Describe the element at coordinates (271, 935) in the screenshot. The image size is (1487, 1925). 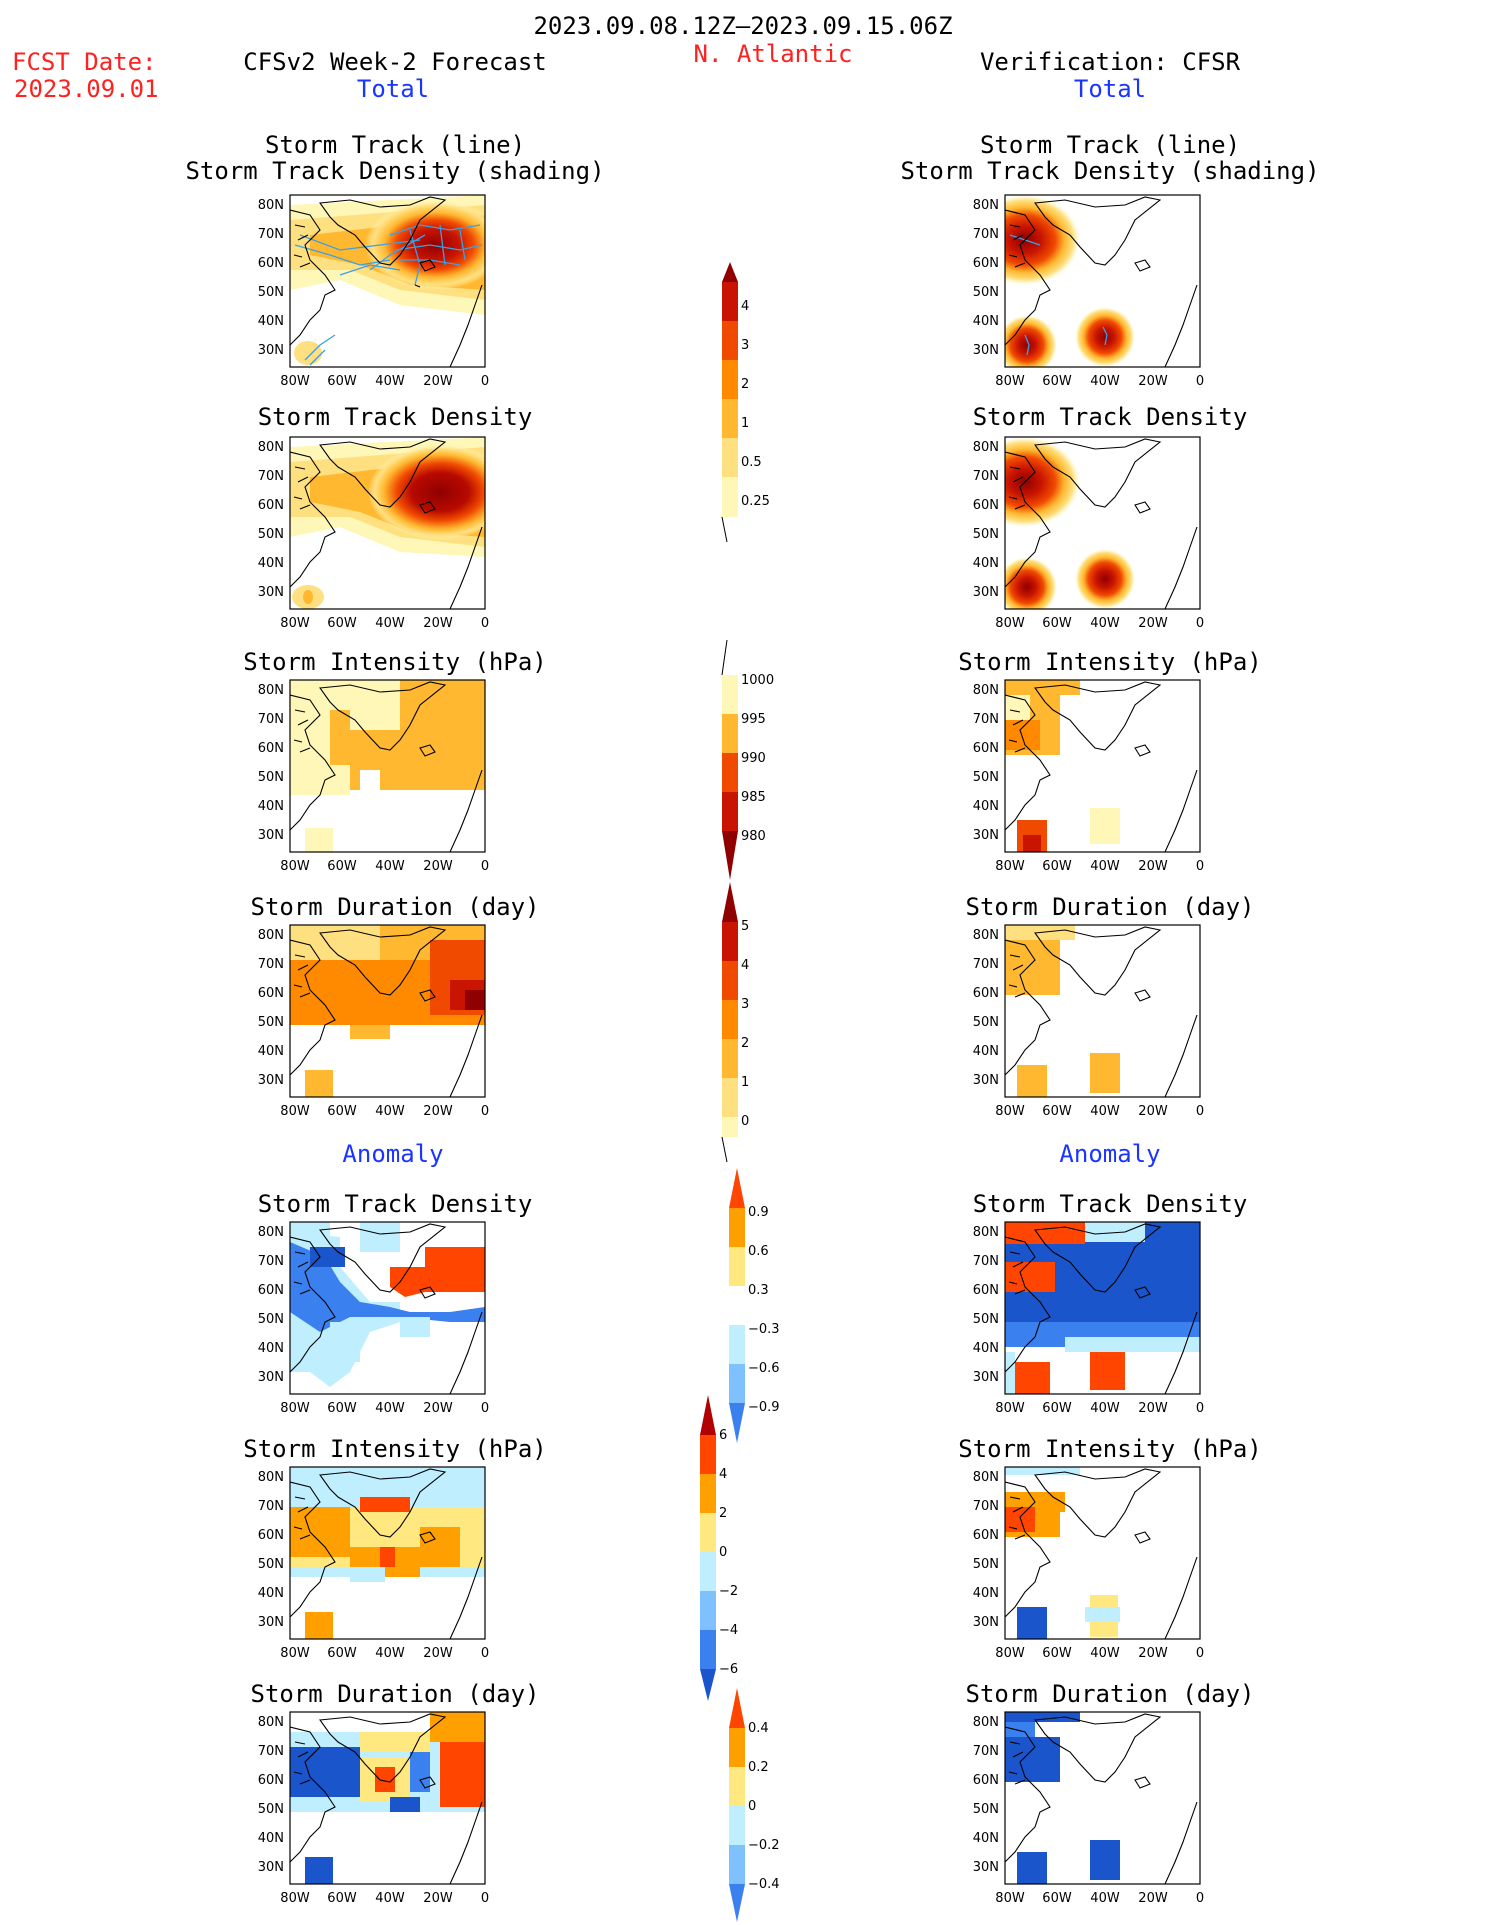
I see `lat-label: 80N` at that location.